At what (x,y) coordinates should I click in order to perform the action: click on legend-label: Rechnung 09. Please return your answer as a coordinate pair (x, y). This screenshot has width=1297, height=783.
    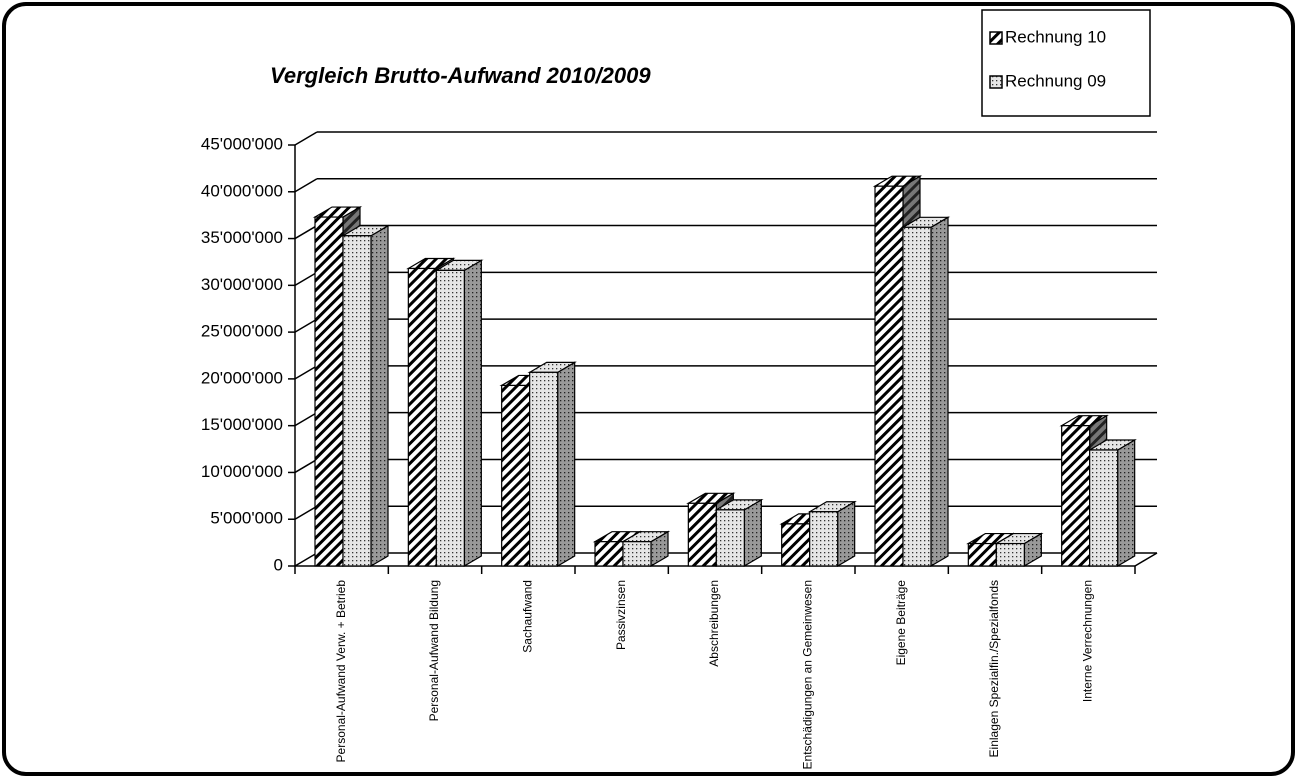
    Looking at the image, I should click on (1055, 80).